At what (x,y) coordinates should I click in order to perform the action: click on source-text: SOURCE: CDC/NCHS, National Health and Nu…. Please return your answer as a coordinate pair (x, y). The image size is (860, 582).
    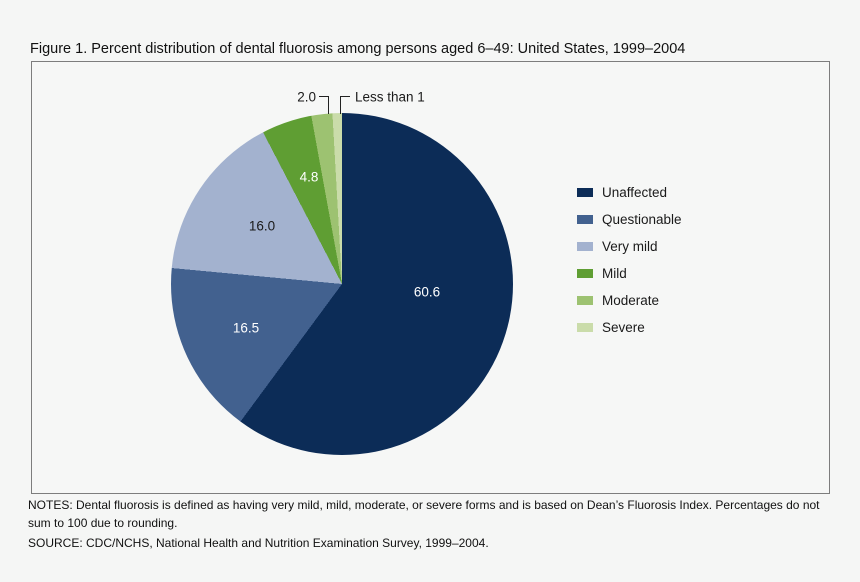
    Looking at the image, I should click on (258, 543).